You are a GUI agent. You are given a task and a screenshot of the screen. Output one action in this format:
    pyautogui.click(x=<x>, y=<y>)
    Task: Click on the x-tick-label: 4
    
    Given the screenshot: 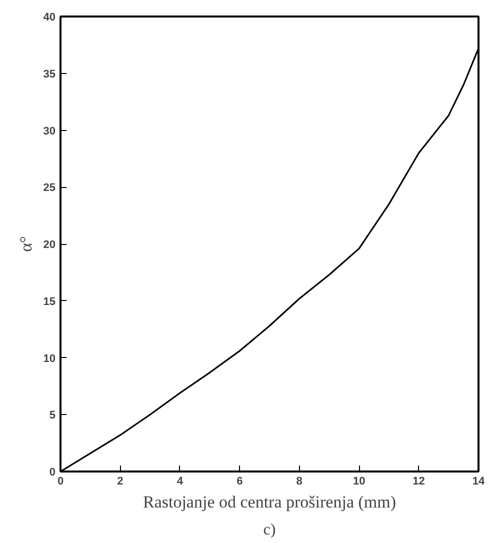 What is the action you would take?
    pyautogui.click(x=180, y=482)
    